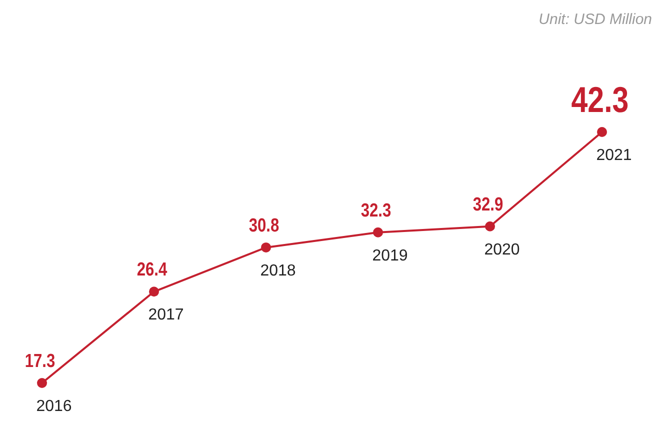  I want to click on x-tick-label: 2021, so click(614, 155).